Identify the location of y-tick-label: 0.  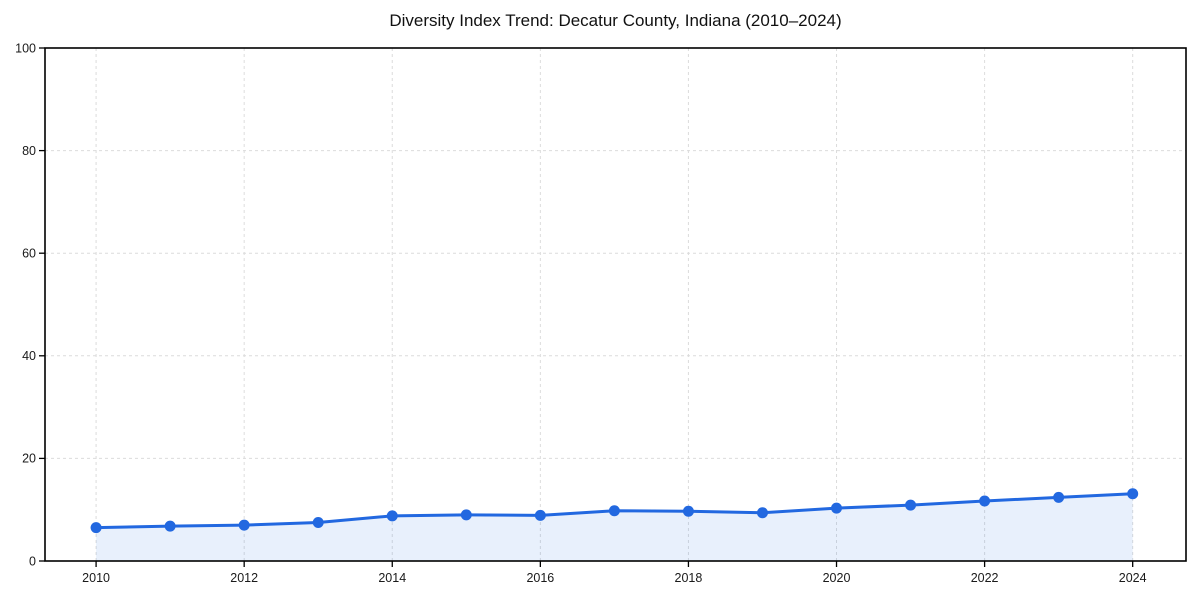
(32, 561).